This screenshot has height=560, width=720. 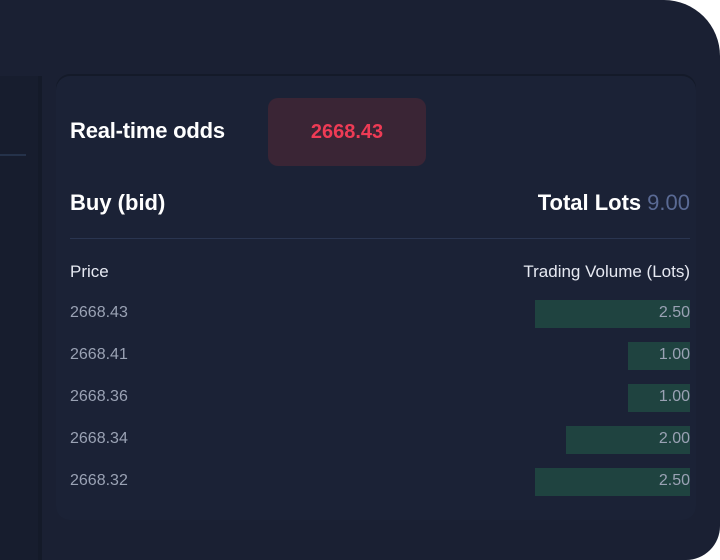 I want to click on total-lots: Total Lots 9.00, so click(x=614, y=203).